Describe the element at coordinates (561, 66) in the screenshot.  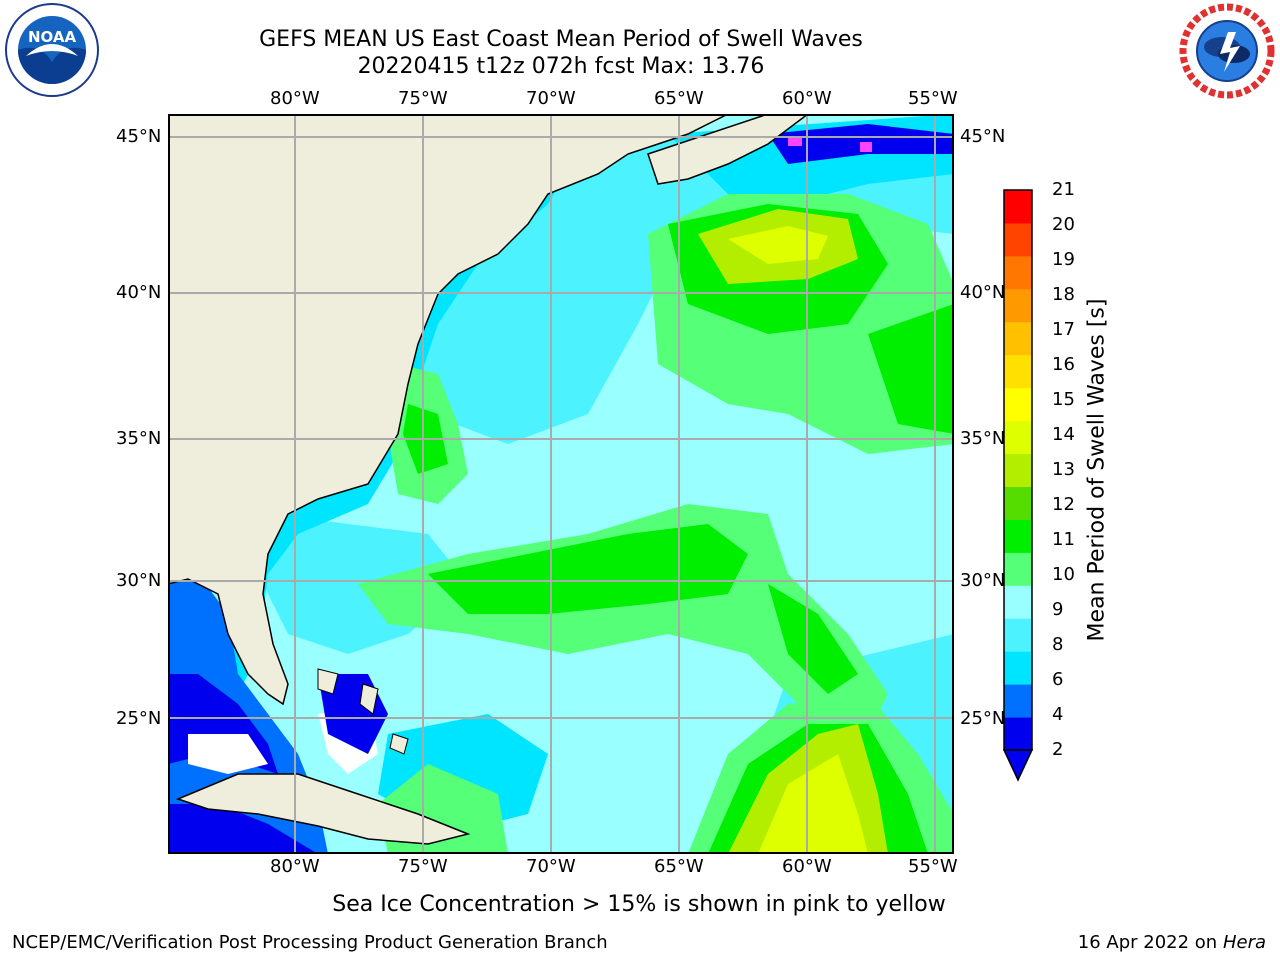
I see `chart-subtitle: 20220415 t12z 072h fcst Max: 13.76` at that location.